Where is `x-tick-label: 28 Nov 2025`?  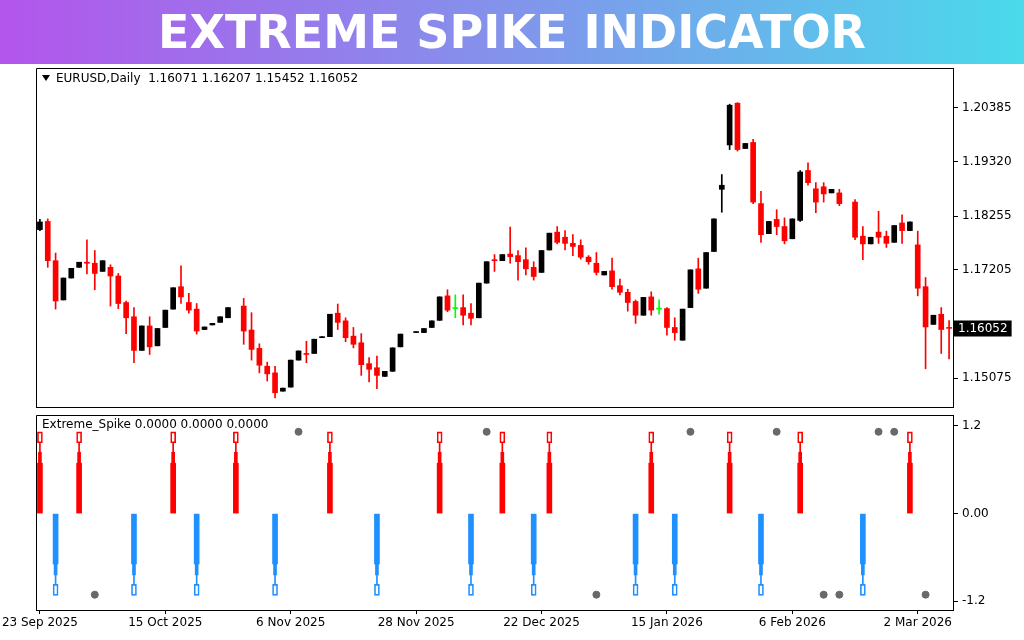
x-tick-label: 28 Nov 2025 is located at coordinates (416, 622).